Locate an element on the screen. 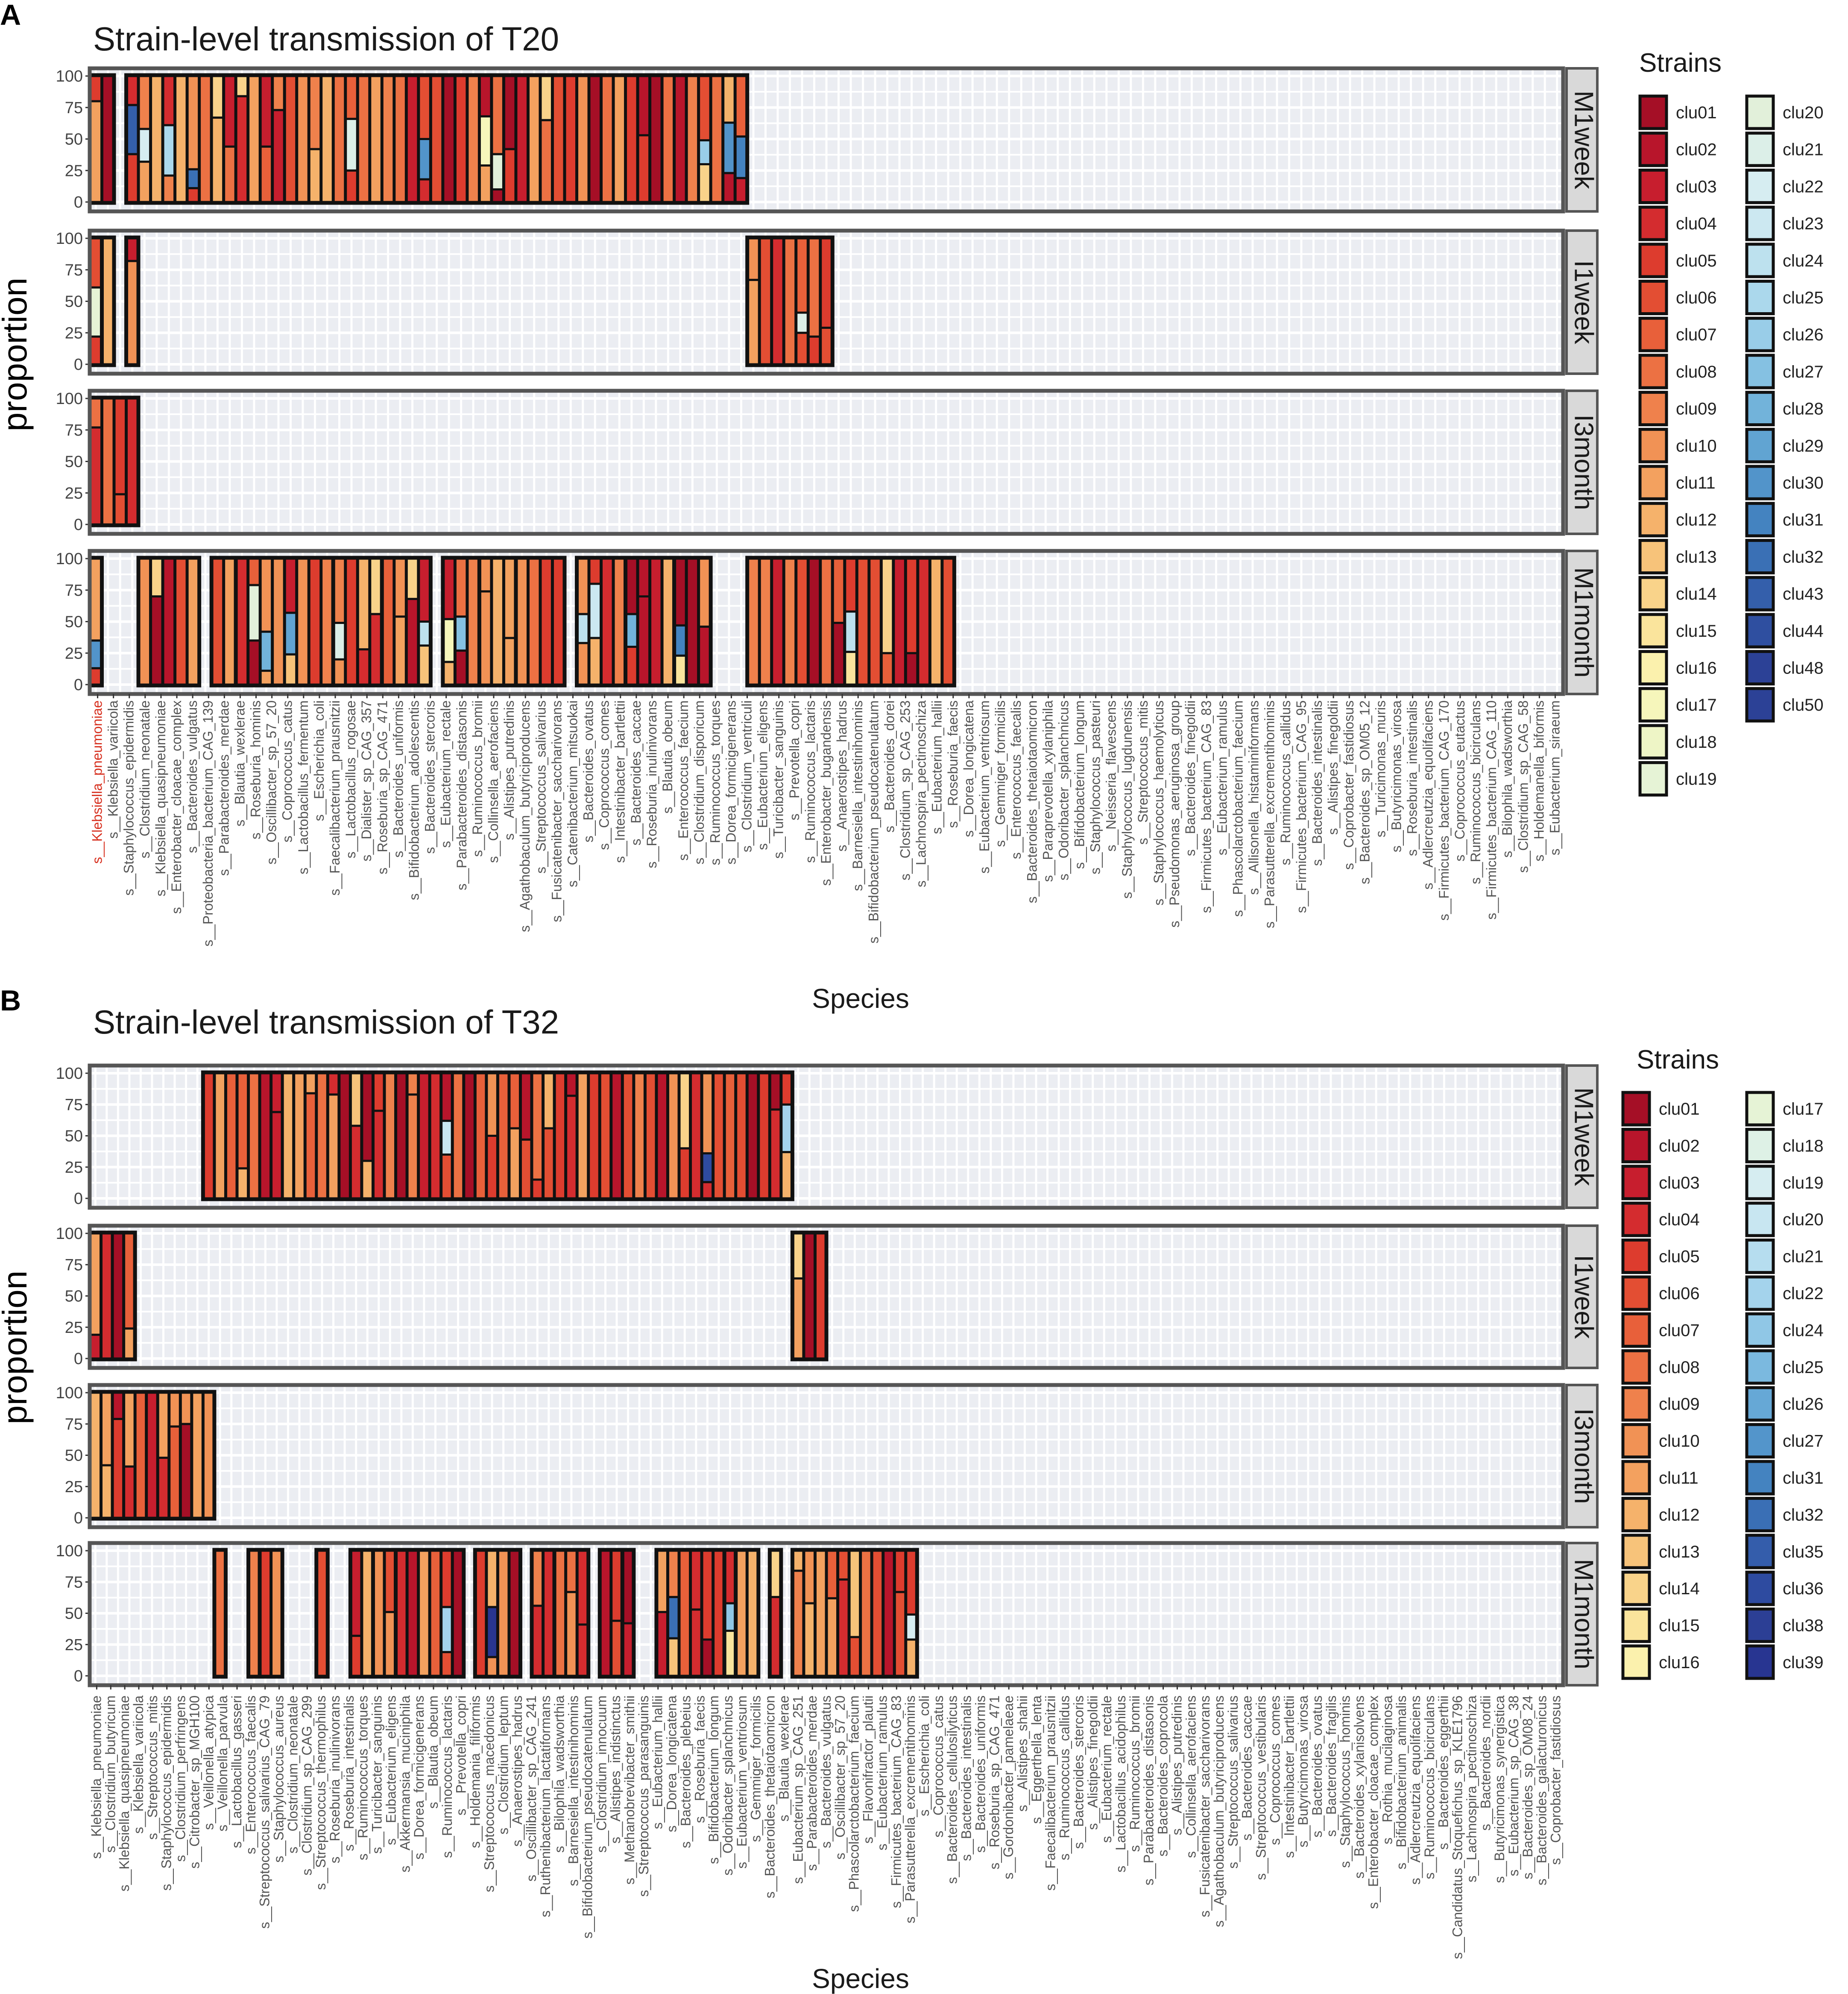 Image resolution: width=1848 pixels, height=1994 pixels. x-tick-label: s__Eubacterium_ramulus is located at coordinates (1222, 777).